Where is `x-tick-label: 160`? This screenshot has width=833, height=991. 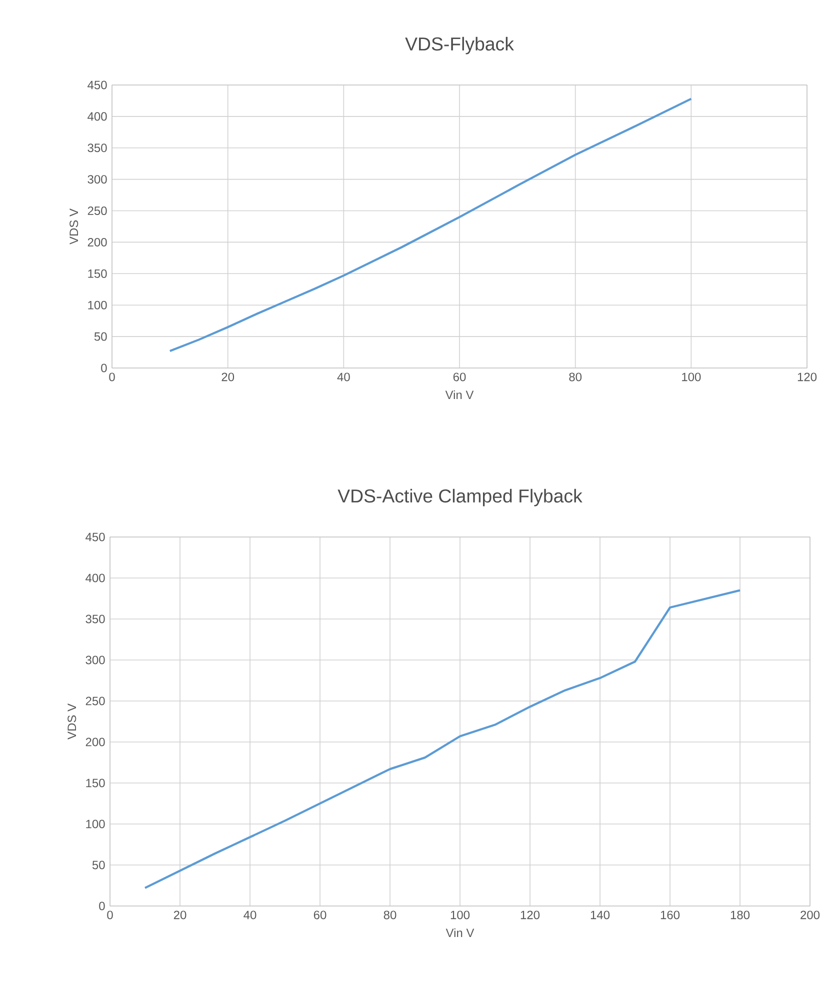 x-tick-label: 160 is located at coordinates (670, 915).